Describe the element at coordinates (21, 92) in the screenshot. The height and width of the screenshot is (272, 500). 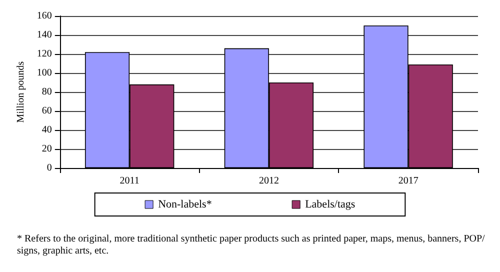
I see `y-axis-title: Million pounds` at that location.